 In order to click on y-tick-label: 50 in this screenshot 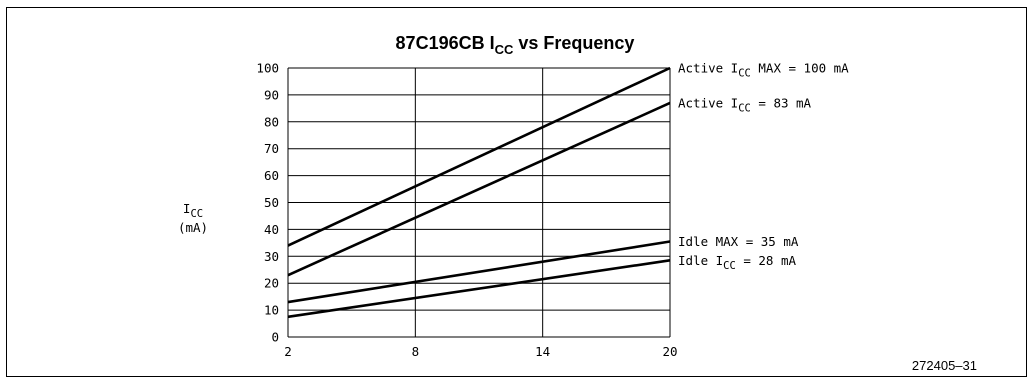, I will do `click(271, 202)`.